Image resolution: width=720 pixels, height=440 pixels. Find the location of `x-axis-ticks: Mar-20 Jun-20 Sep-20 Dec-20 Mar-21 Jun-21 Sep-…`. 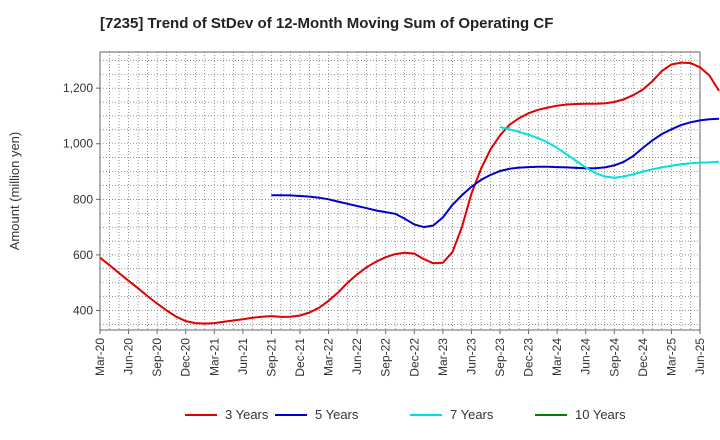

x-axis-ticks: Mar-20 Jun-20 Sep-20 Dec-20 Mar-21 Jun-21 Sep-… is located at coordinates (400, 353).